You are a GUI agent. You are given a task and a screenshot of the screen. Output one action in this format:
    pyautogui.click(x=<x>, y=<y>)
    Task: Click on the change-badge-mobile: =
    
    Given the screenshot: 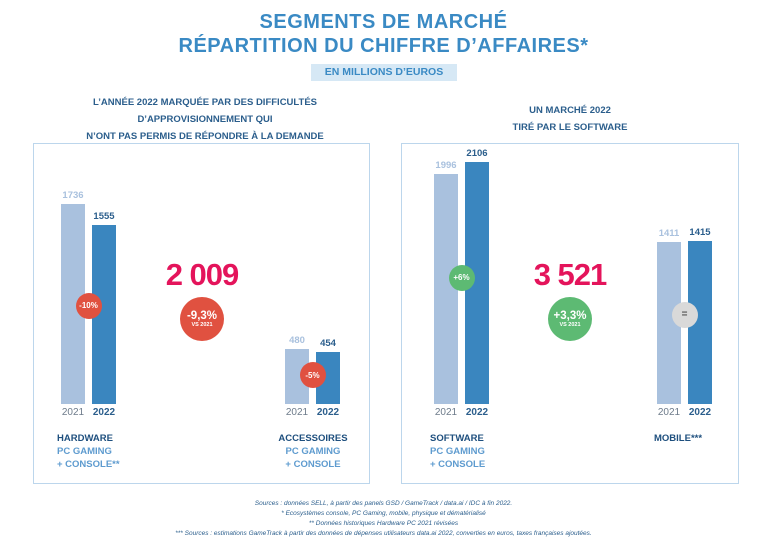 What is the action you would take?
    pyautogui.click(x=684, y=314)
    